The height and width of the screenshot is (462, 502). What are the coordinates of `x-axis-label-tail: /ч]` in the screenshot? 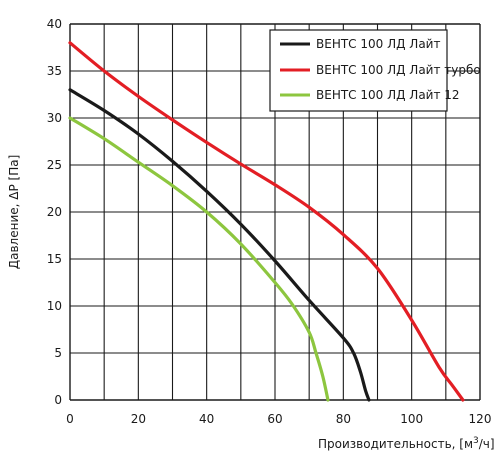 It's located at (487, 444).